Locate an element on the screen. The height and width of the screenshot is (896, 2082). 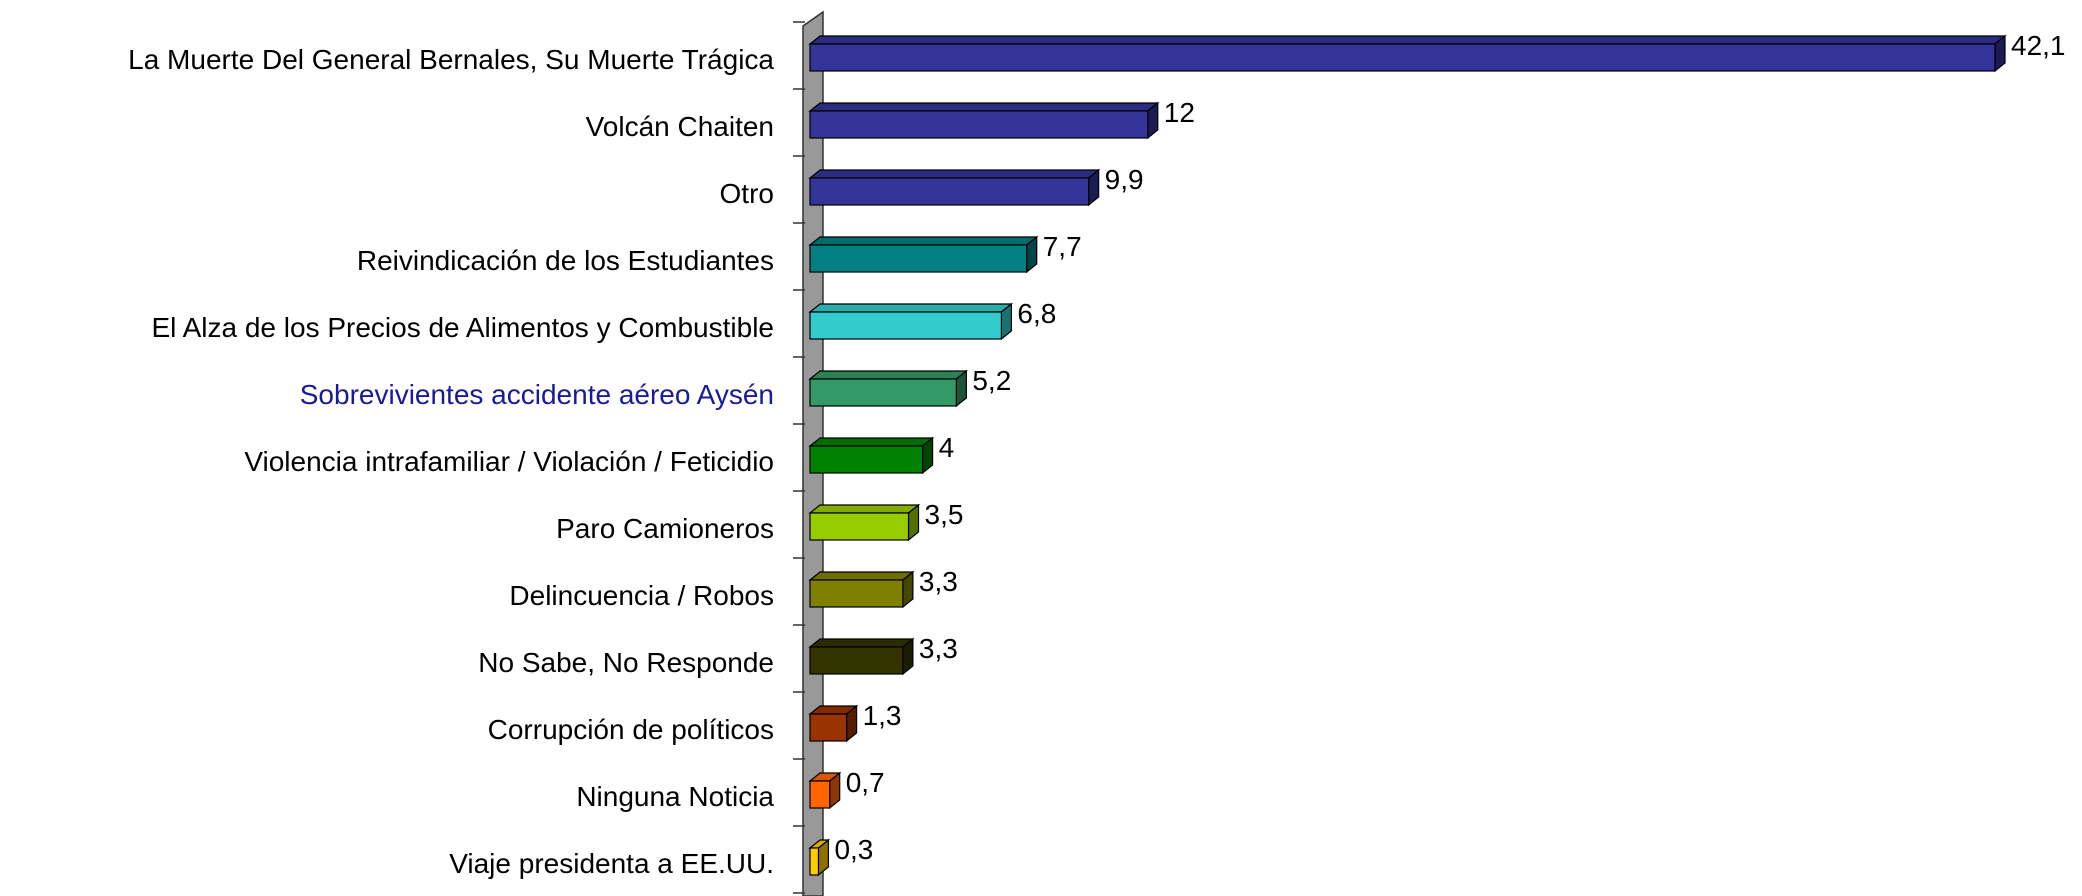
data-label: 6,8 is located at coordinates (1036, 313).